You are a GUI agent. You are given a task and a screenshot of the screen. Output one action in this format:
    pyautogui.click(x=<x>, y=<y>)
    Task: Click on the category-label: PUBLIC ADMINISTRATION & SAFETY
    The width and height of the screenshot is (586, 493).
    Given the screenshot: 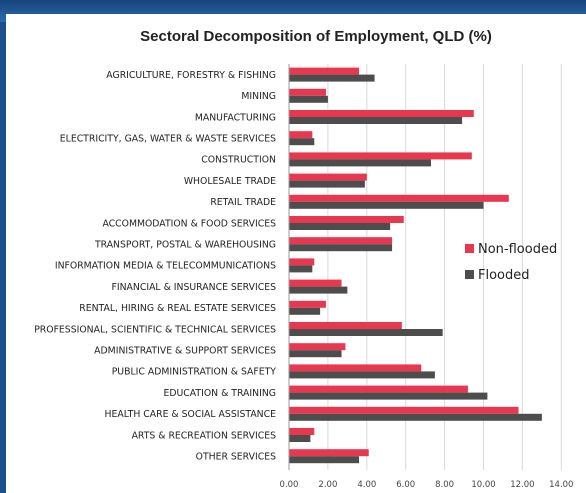 What is the action you would take?
    pyautogui.click(x=194, y=372)
    